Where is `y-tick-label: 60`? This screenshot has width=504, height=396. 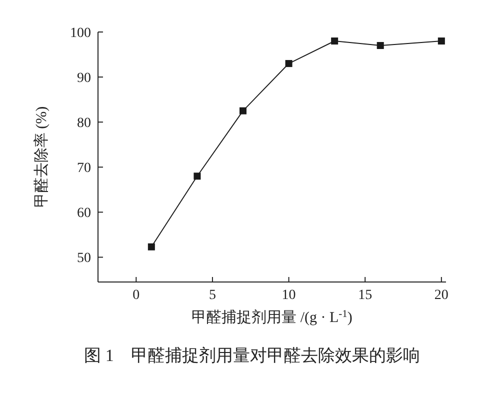
y-tick-label: 60 is located at coordinates (84, 214).